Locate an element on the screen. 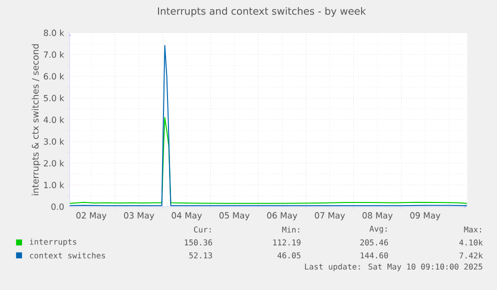  x-tick-label: 04 May is located at coordinates (187, 216).